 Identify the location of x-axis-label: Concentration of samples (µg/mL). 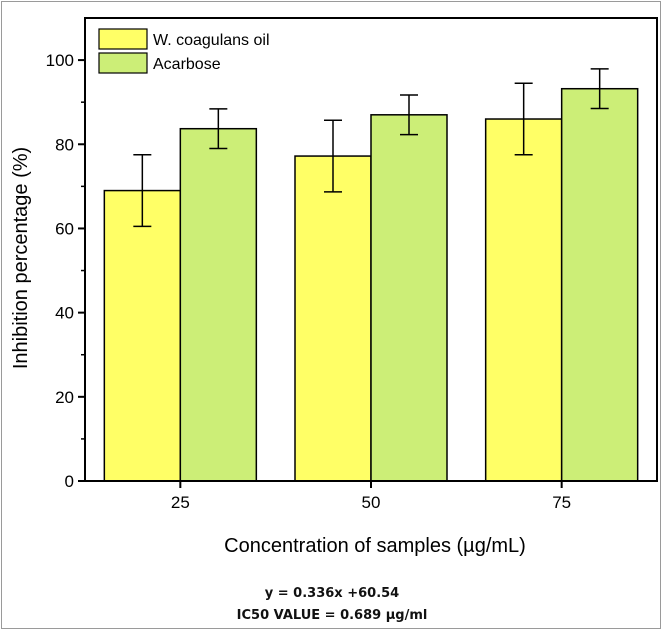
(375, 546).